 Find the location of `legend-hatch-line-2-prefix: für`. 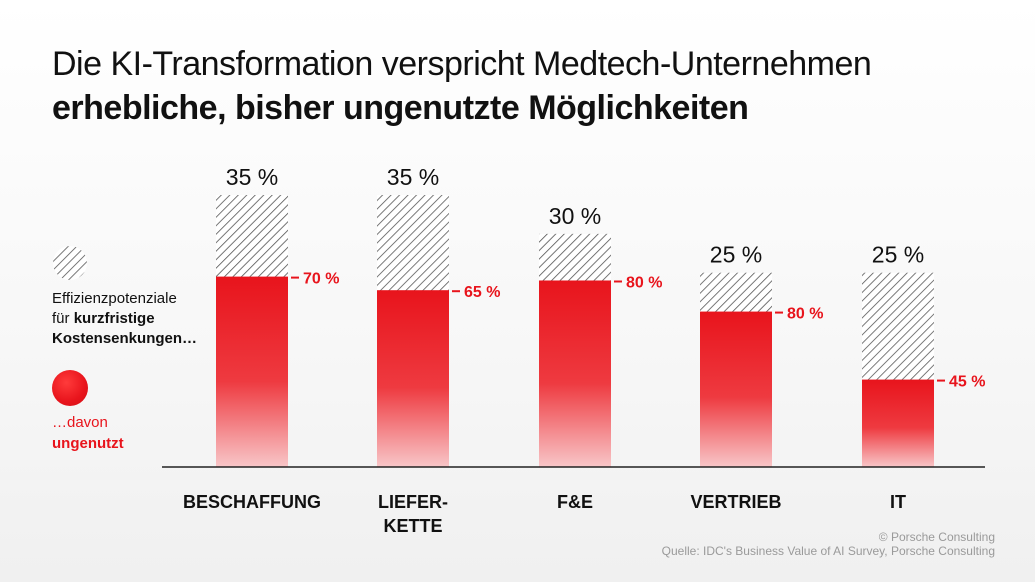

legend-hatch-line-2-prefix: für is located at coordinates (63, 318).